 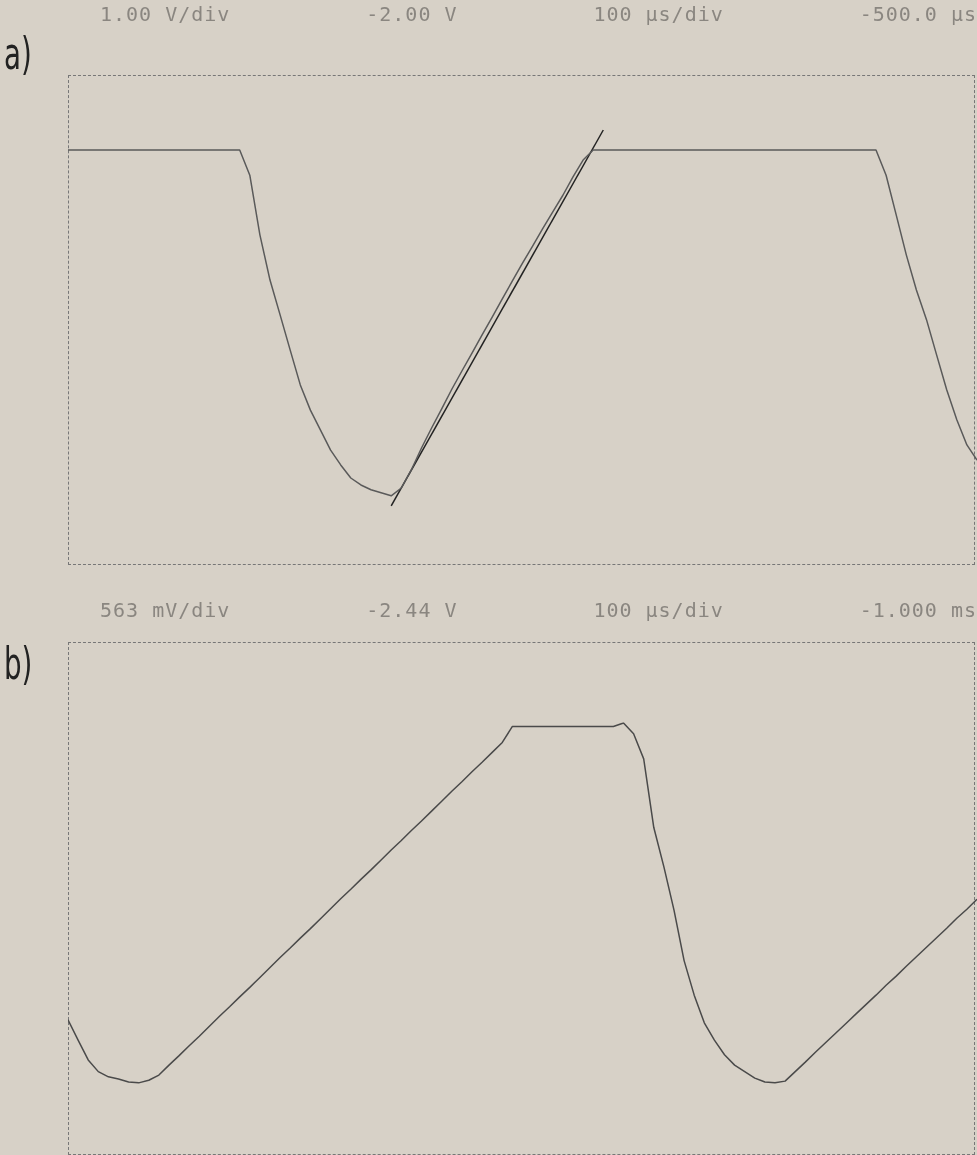 What do you see at coordinates (412, 14) in the screenshot?
I see `text: -2.00 V` at bounding box center [412, 14].